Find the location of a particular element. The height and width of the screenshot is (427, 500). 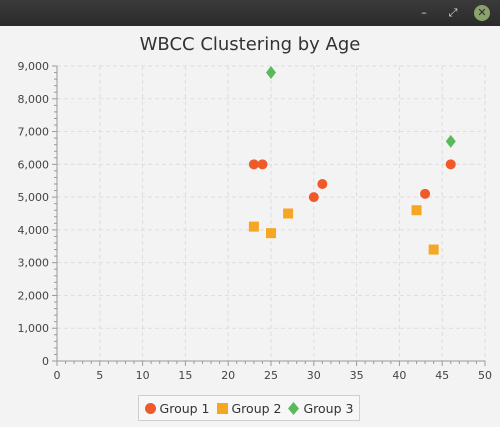

legend-square-marker is located at coordinates (222, 408).